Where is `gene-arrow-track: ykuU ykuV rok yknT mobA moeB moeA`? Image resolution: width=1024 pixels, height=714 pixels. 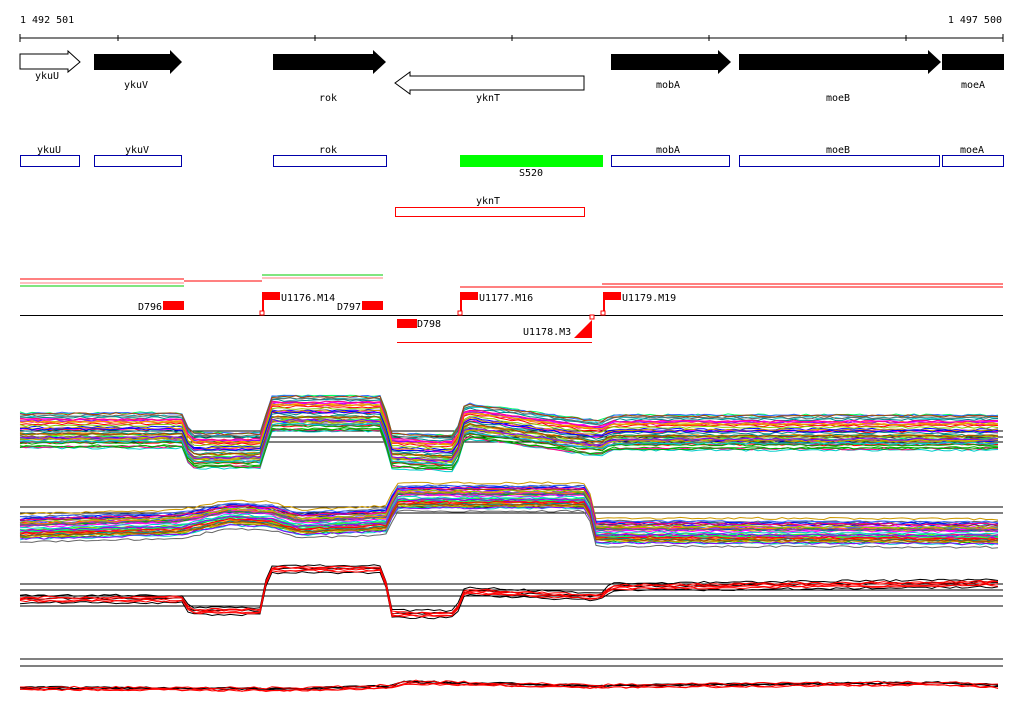
gene-arrow-track: ykuU ykuV rok yknT mobA moeB moeA is located at coordinates (511, 76).